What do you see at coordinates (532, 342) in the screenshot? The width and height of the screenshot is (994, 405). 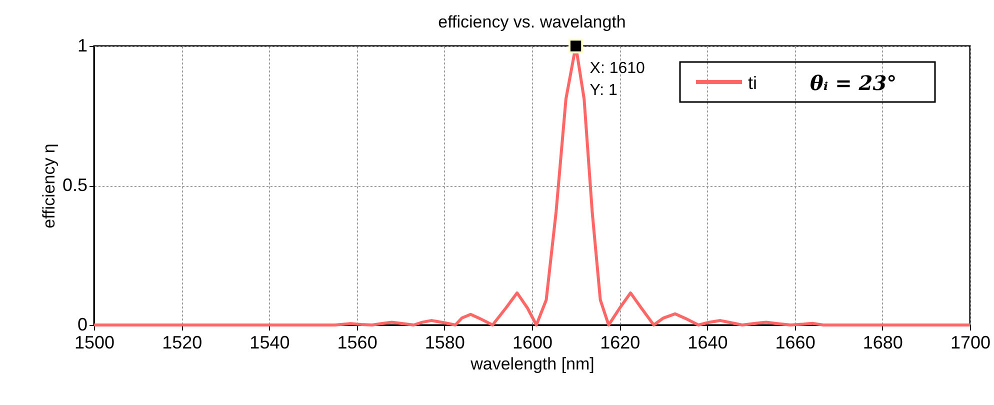 I see `x-tick-label: 1600` at bounding box center [532, 342].